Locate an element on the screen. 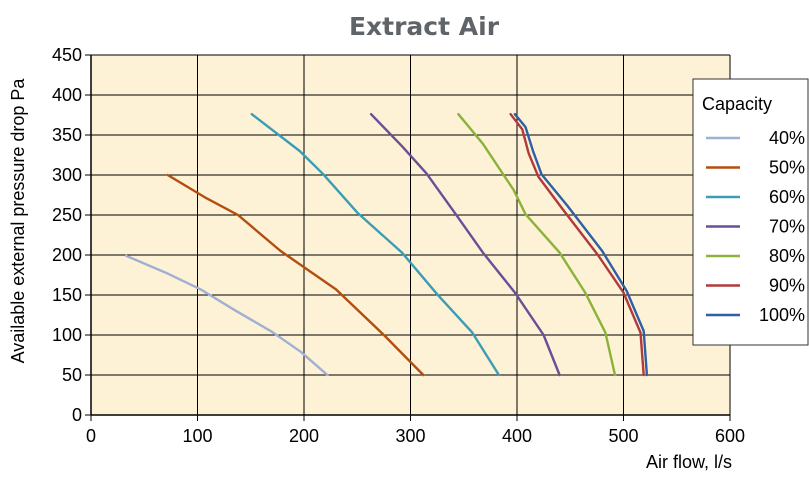  y-axis-label: Available external pressure drop Pa is located at coordinates (18, 221).